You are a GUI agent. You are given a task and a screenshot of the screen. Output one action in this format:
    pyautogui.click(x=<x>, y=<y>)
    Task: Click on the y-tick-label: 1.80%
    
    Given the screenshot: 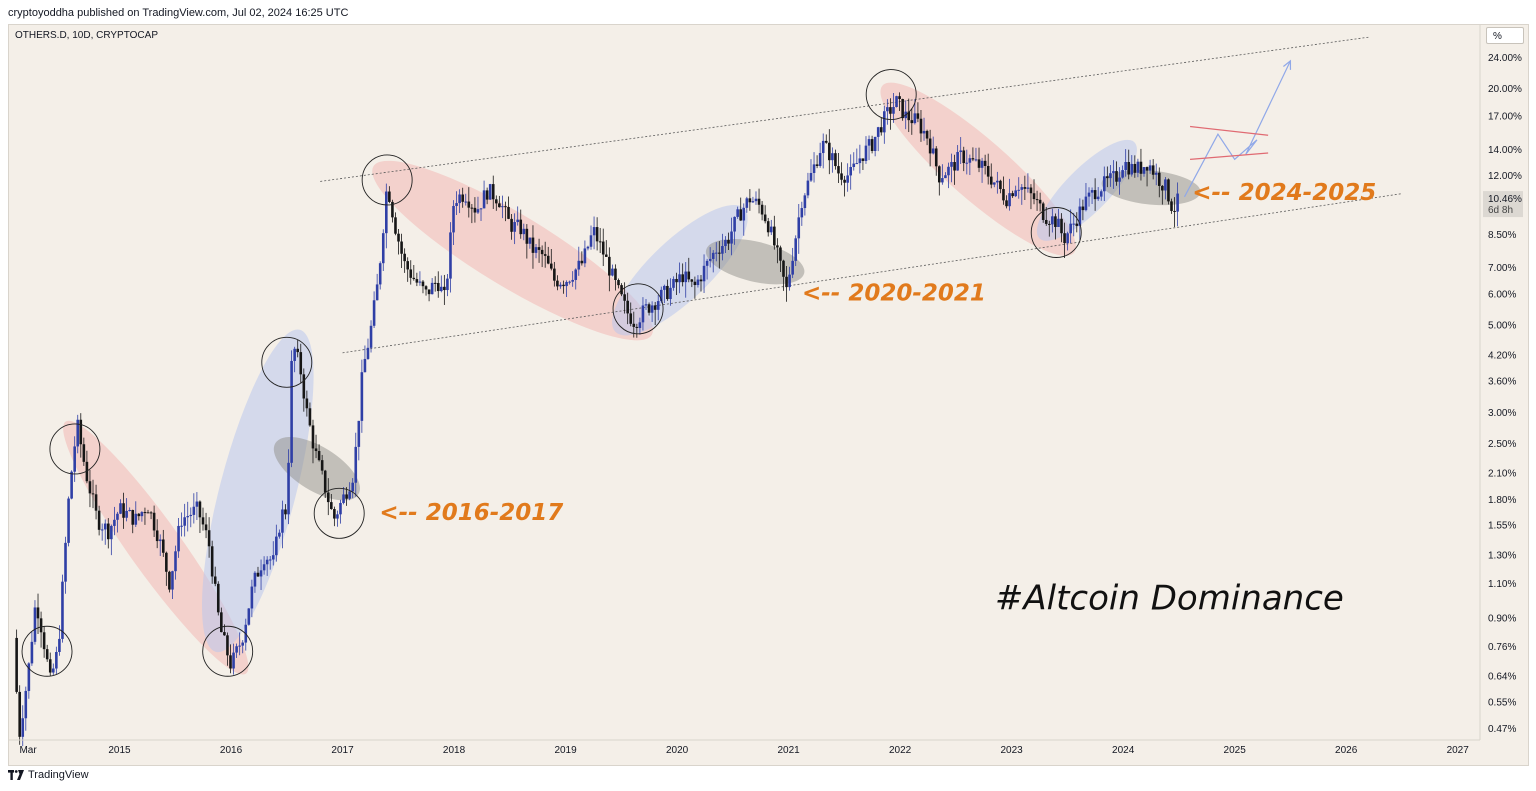 What is the action you would take?
    pyautogui.click(x=1502, y=500)
    